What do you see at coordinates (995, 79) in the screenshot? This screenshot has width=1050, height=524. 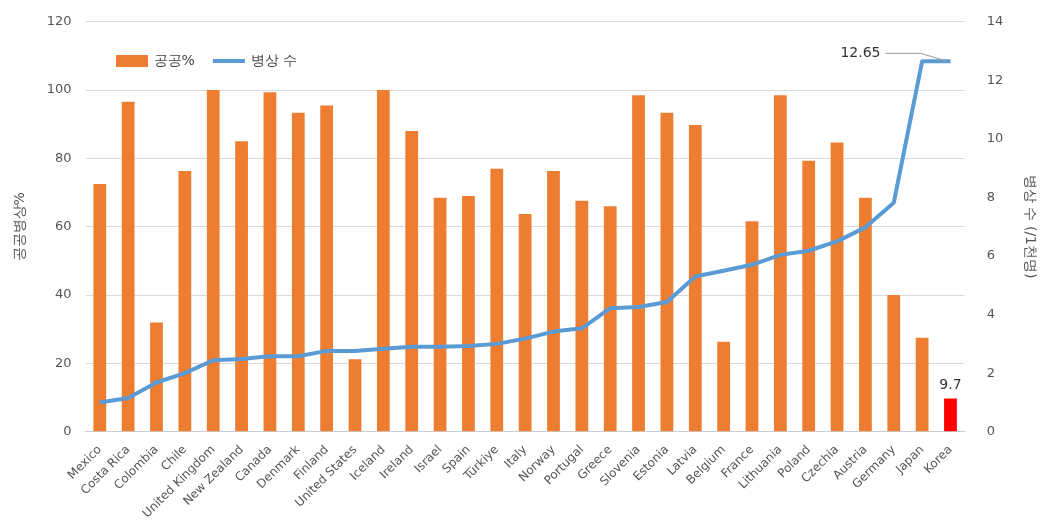 I see `y2-tick-label: 12` at bounding box center [995, 79].